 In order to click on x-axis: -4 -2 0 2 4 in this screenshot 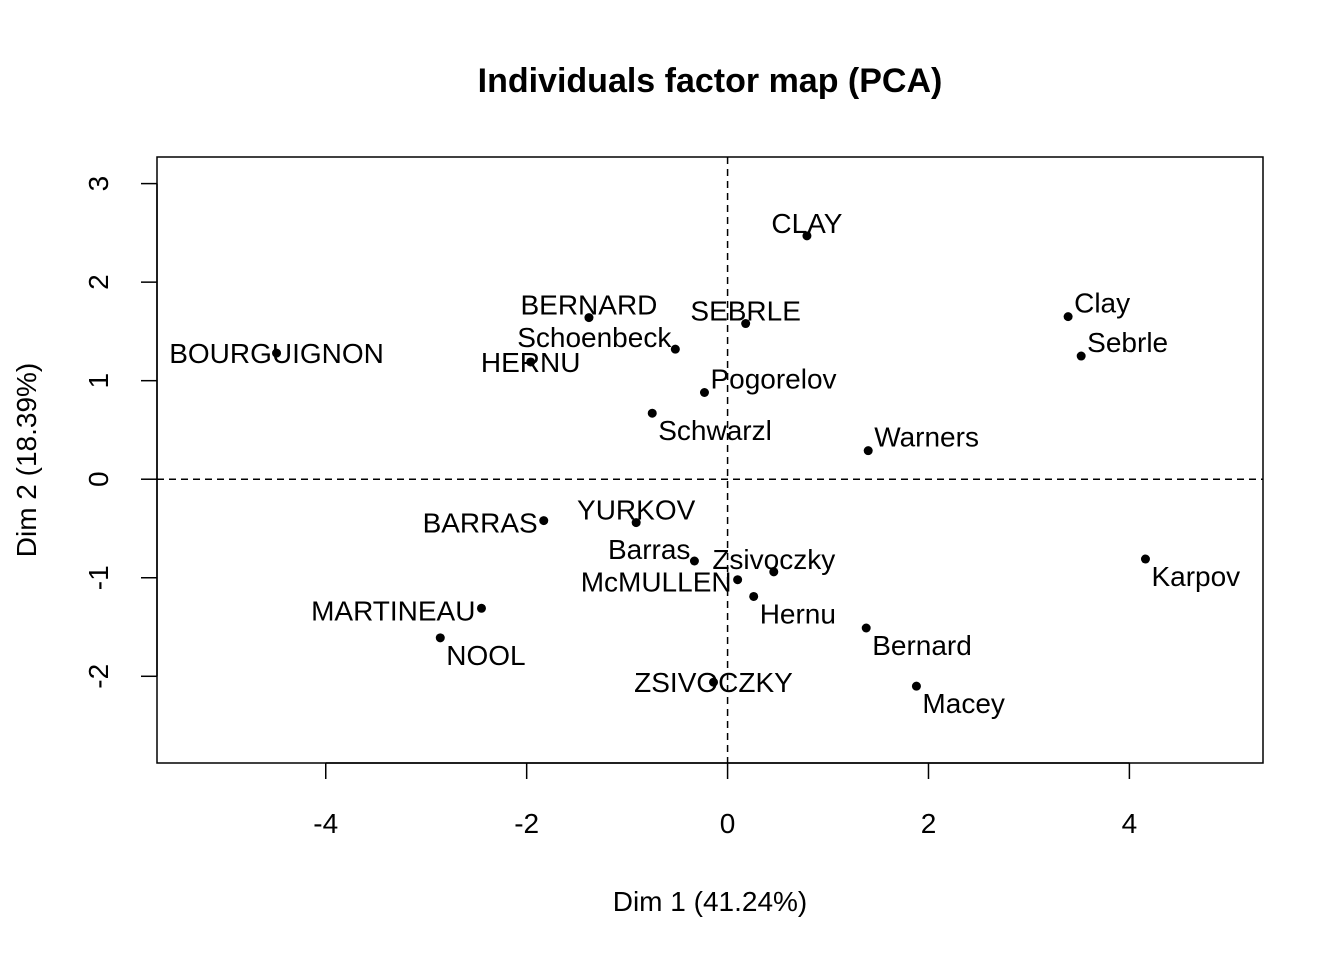, I will do `click(725, 800)`.